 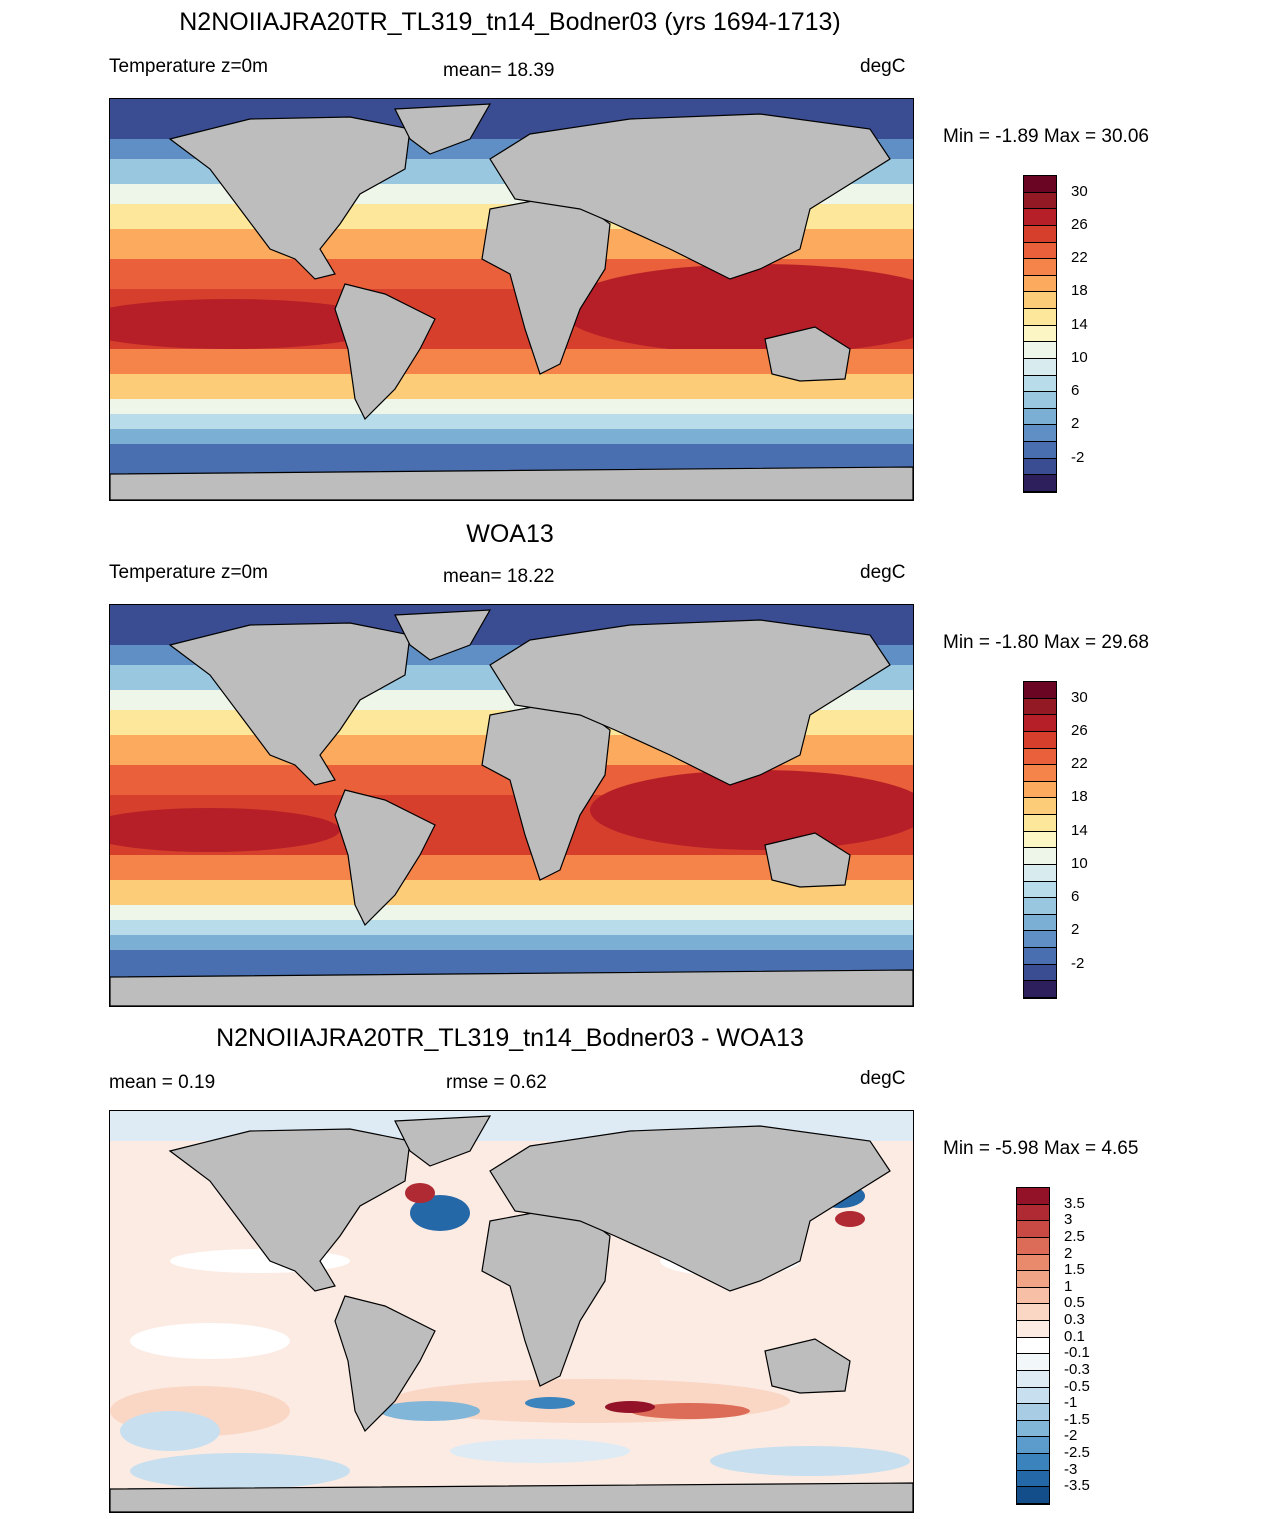 What do you see at coordinates (883, 572) in the screenshot?
I see `panel2-units-label: degC` at bounding box center [883, 572].